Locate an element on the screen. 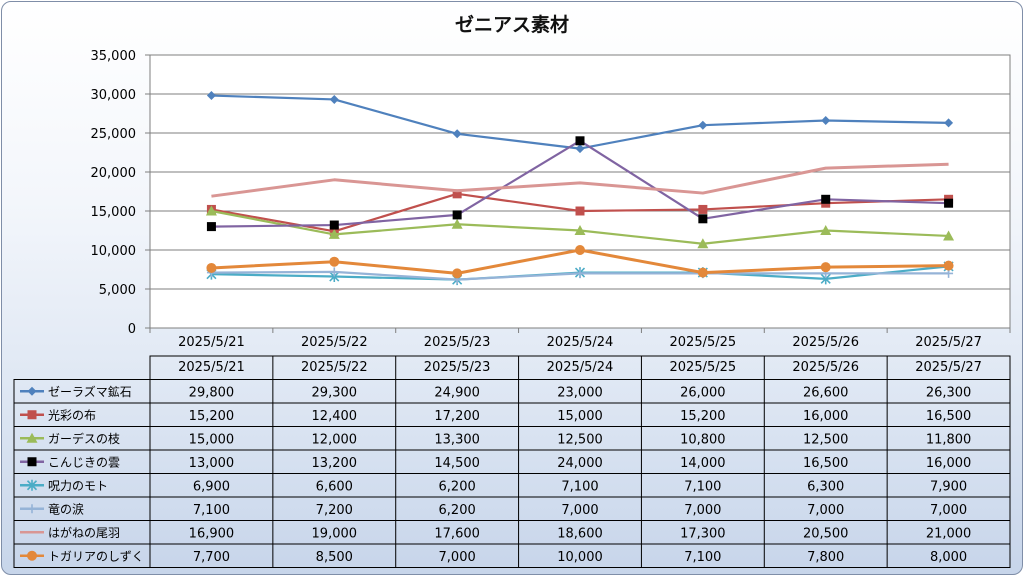  data-label: 26,600 is located at coordinates (826, 392).